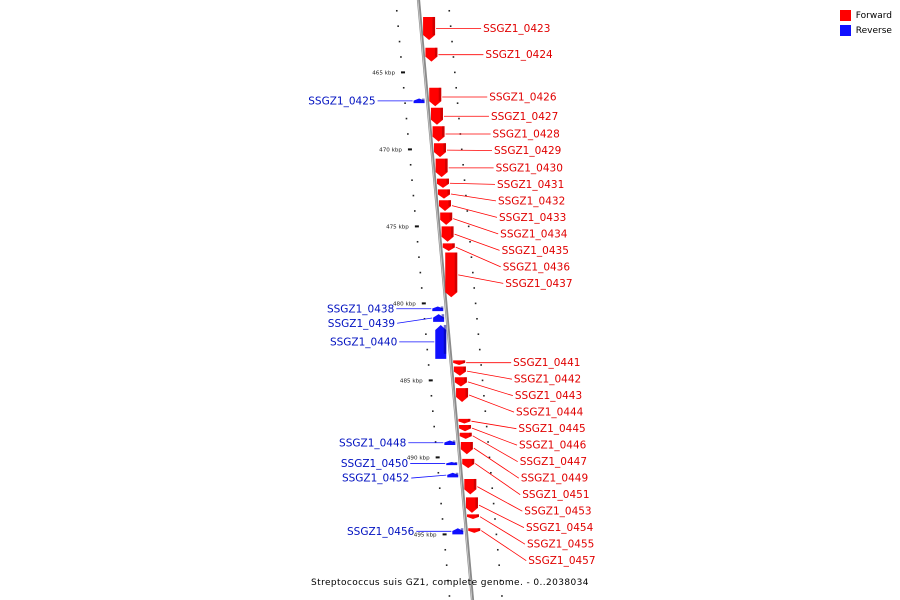 The height and width of the screenshot is (600, 900). What do you see at coordinates (538, 284) in the screenshot?
I see `gene-label: SSGZ1_0437` at bounding box center [538, 284].